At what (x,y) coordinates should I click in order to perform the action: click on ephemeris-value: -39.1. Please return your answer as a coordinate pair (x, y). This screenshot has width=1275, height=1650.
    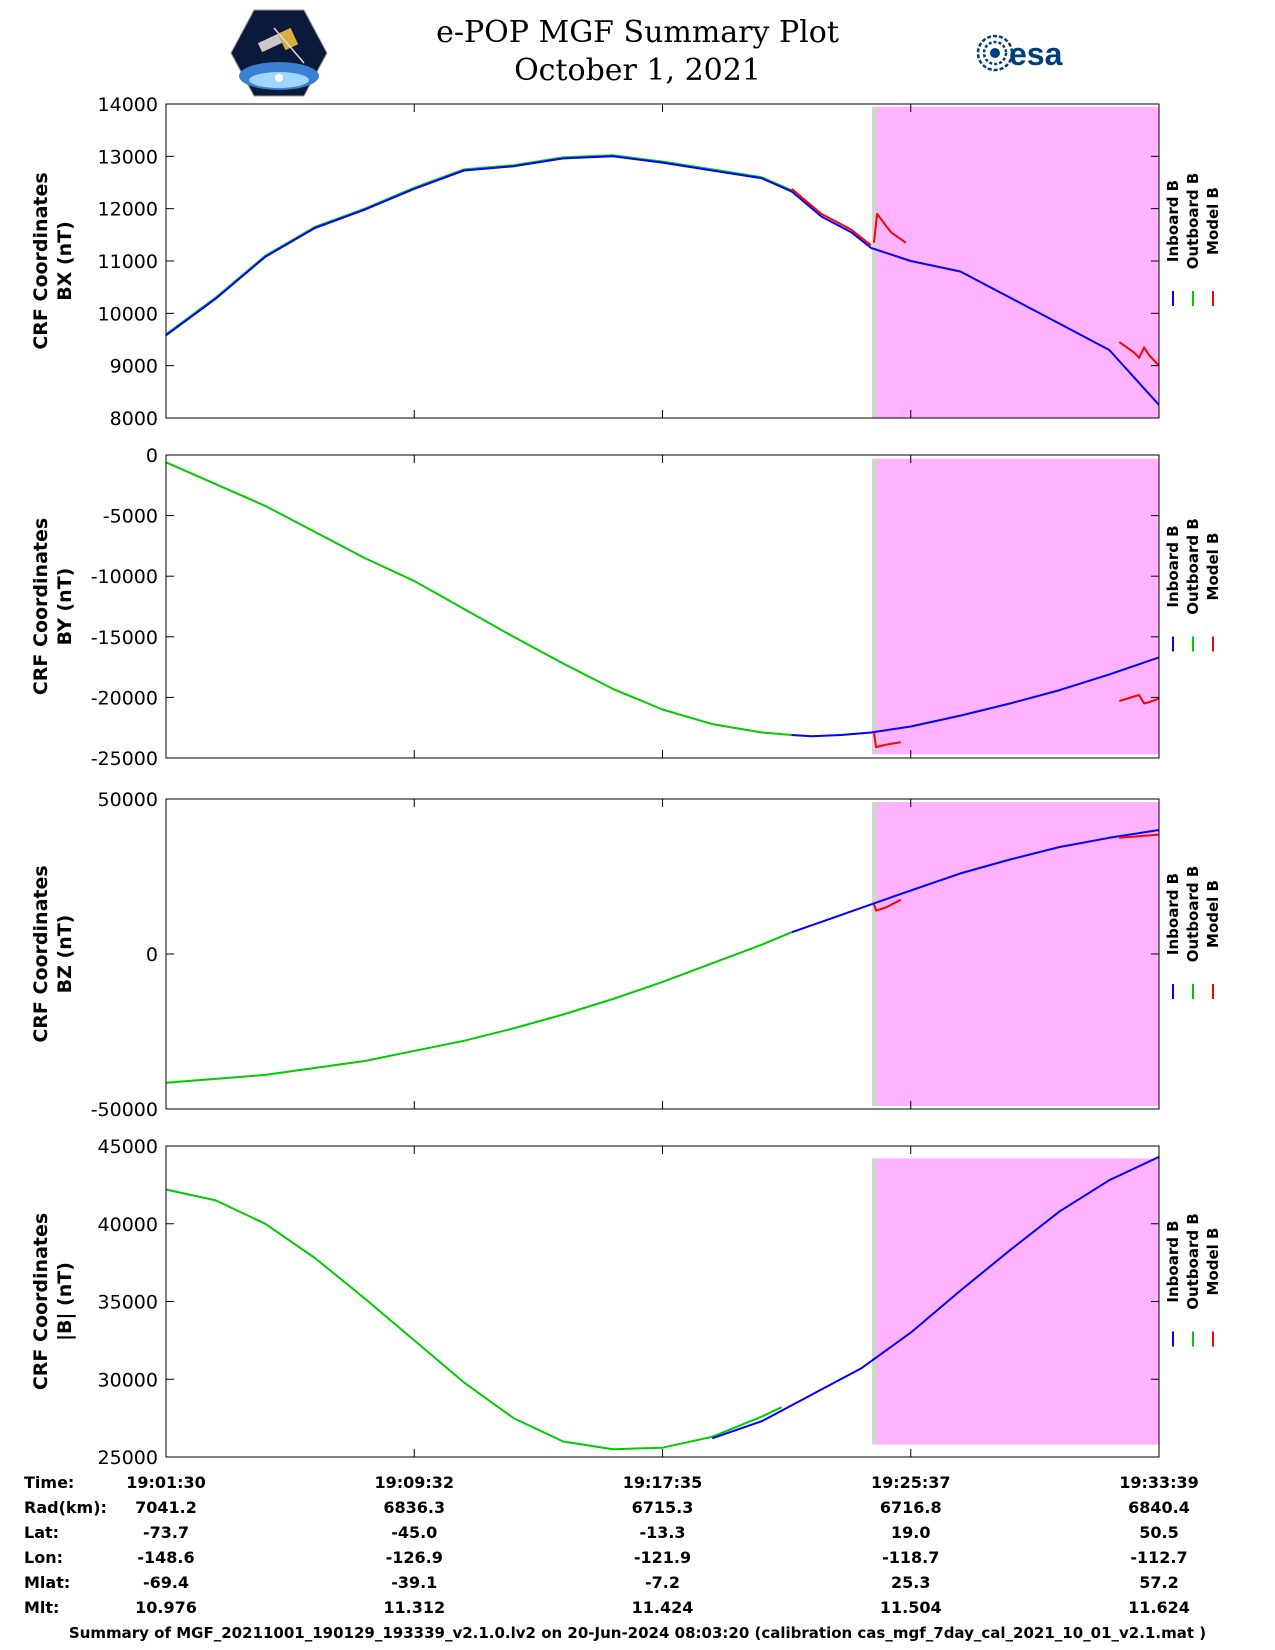
    Looking at the image, I should click on (414, 1582).